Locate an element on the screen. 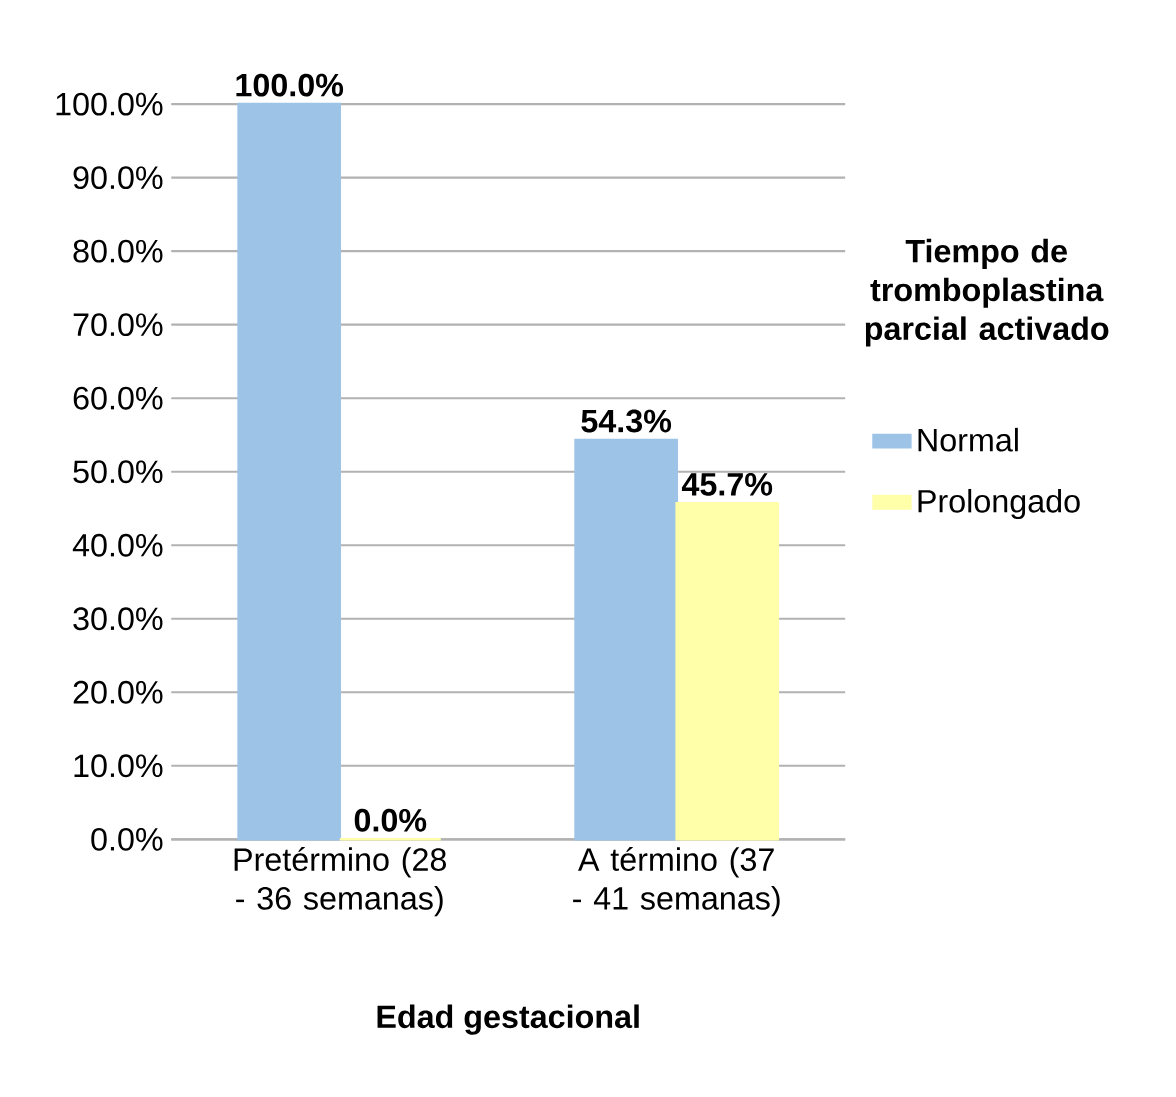 The image size is (1176, 1097). x-tick-label: Pretérmino (28 - 36 semanas) is located at coordinates (340, 882).